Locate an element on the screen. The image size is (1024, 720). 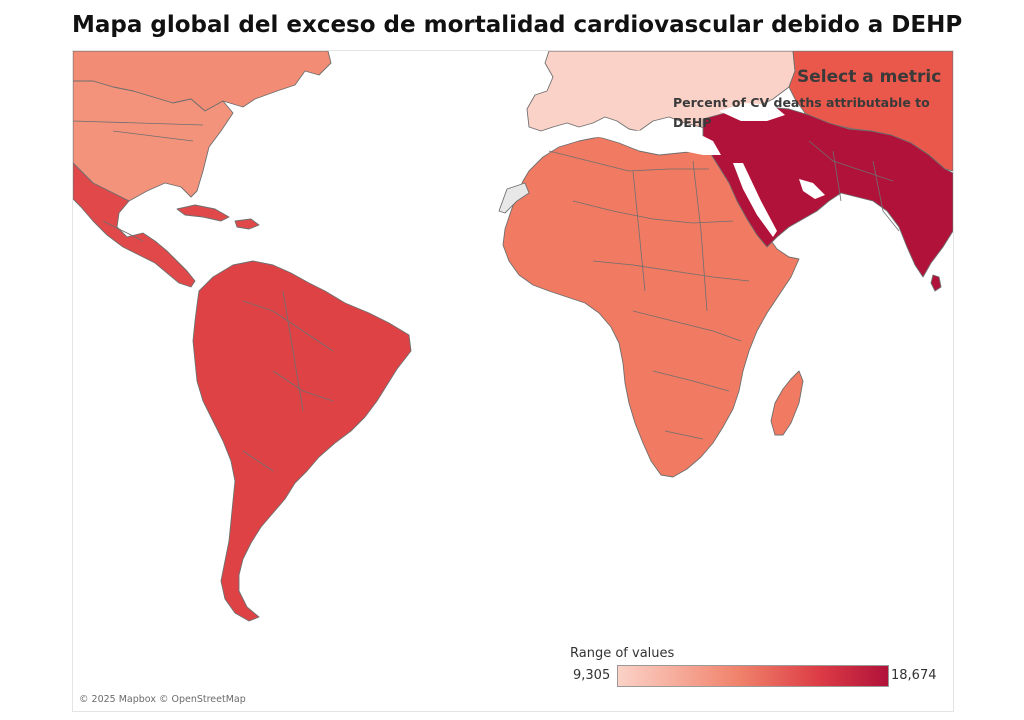
mediterranean-sea is located at coordinates (632, 140).